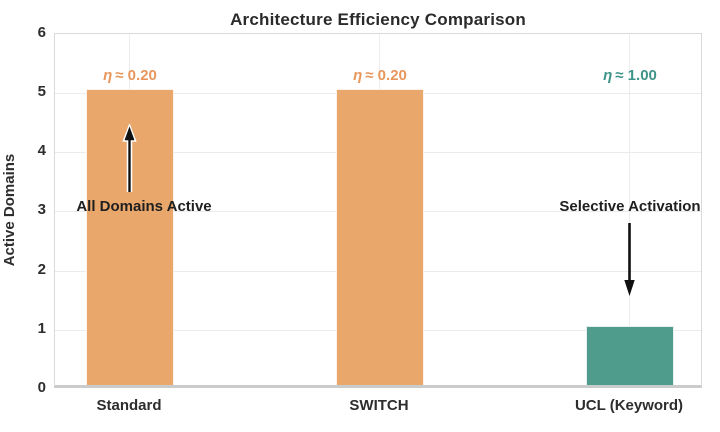 The width and height of the screenshot is (720, 432). Describe the element at coordinates (41, 387) in the screenshot. I see `y-tick-label: 0` at that location.